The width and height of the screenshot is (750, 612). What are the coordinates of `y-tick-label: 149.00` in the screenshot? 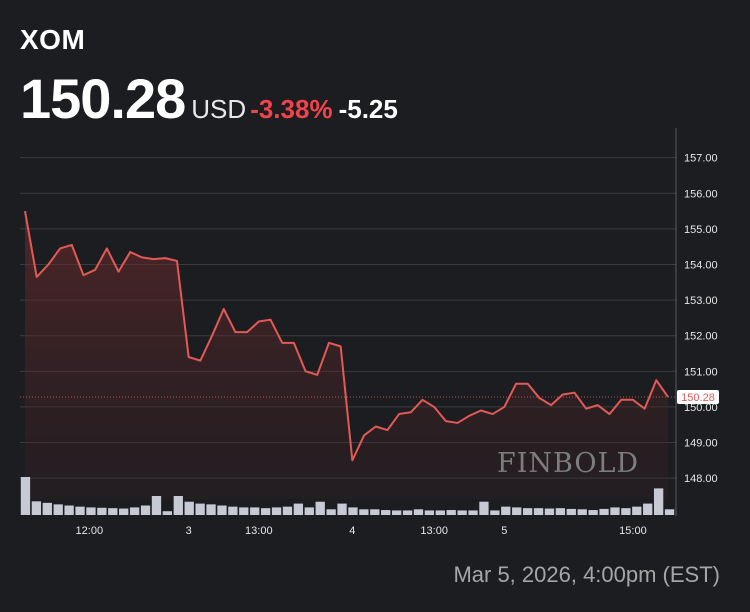 It's located at (701, 444).